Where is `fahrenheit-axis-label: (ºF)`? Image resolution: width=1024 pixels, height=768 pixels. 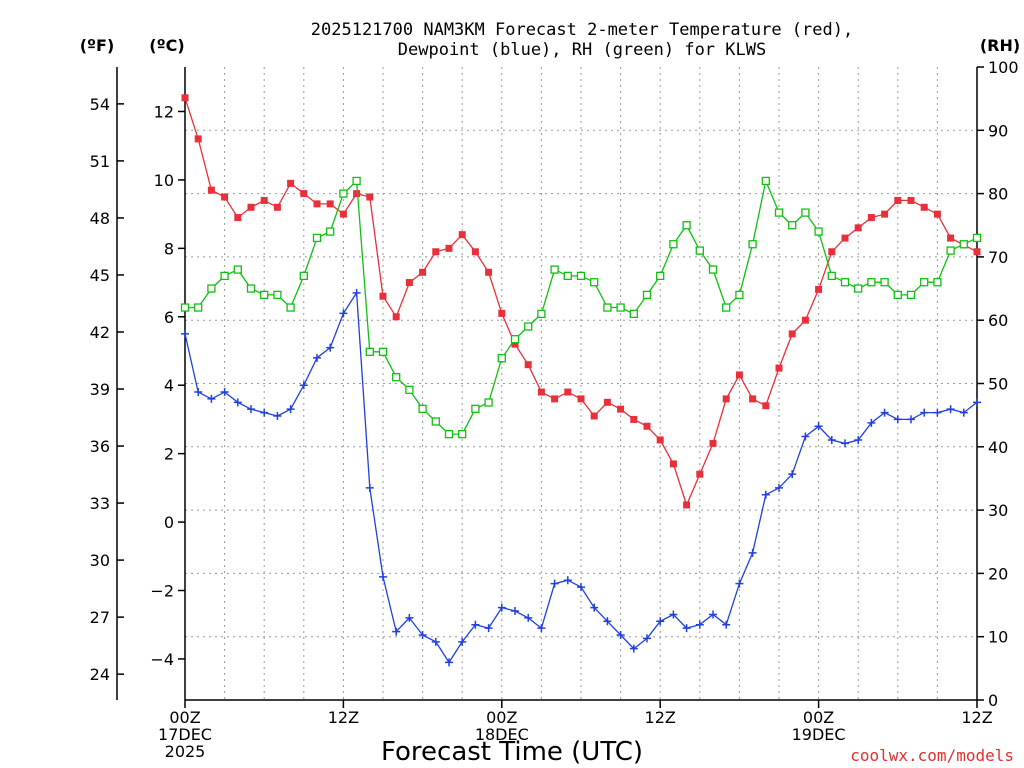
fahrenheit-axis-label: (ºF) is located at coordinates (97, 45).